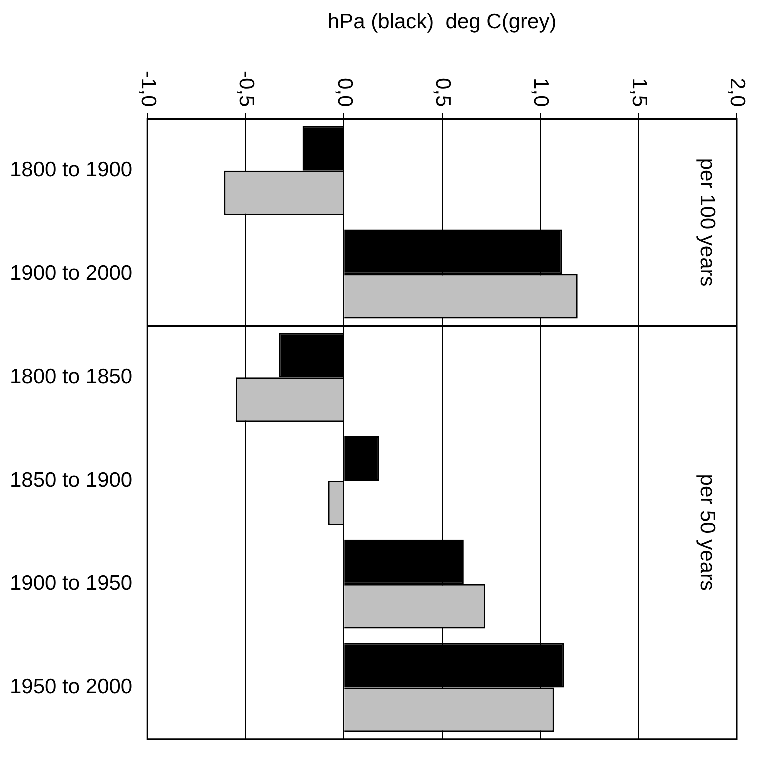 This screenshot has height=762, width=767. I want to click on x-tick-label: 0,5, so click(443, 93).